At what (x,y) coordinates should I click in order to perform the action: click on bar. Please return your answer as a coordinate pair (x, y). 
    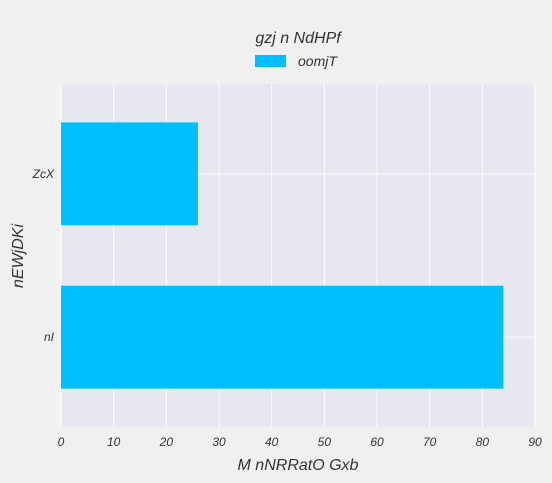
    Looking at the image, I should click on (129, 174).